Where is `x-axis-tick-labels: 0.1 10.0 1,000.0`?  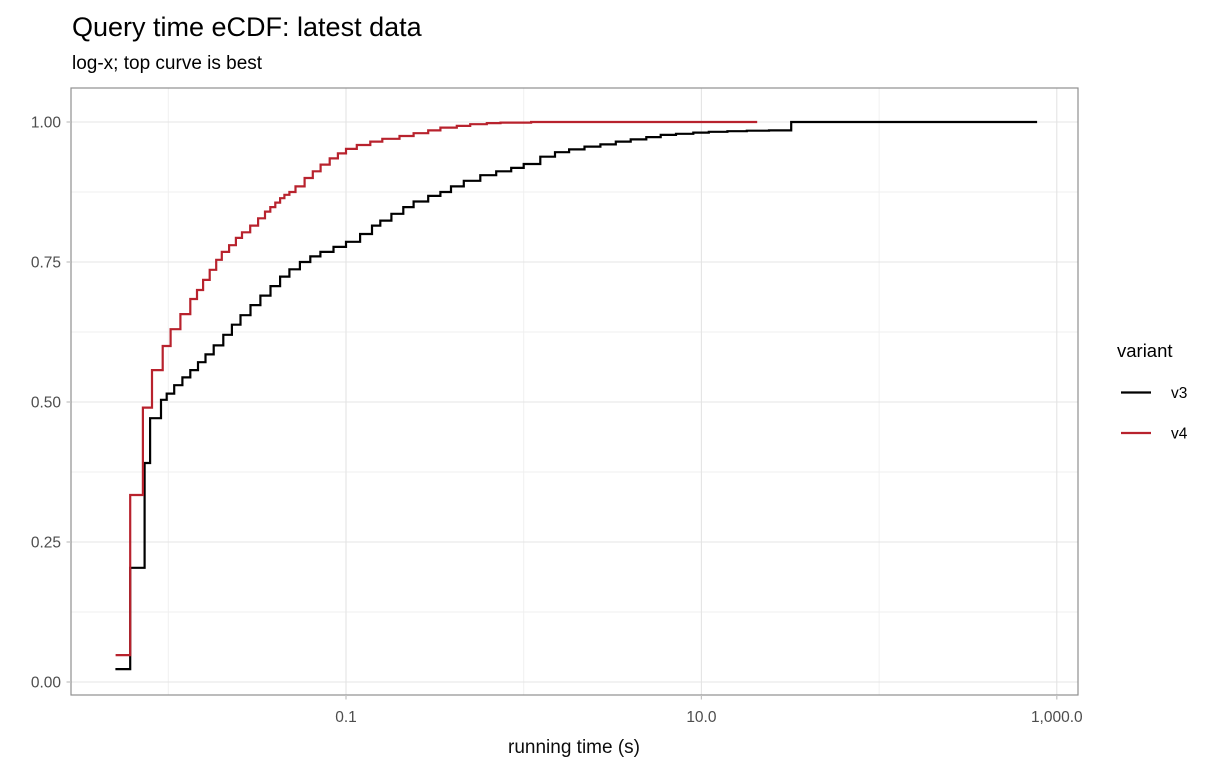
x-axis-tick-labels: 0.1 10.0 1,000.0 is located at coordinates (709, 717).